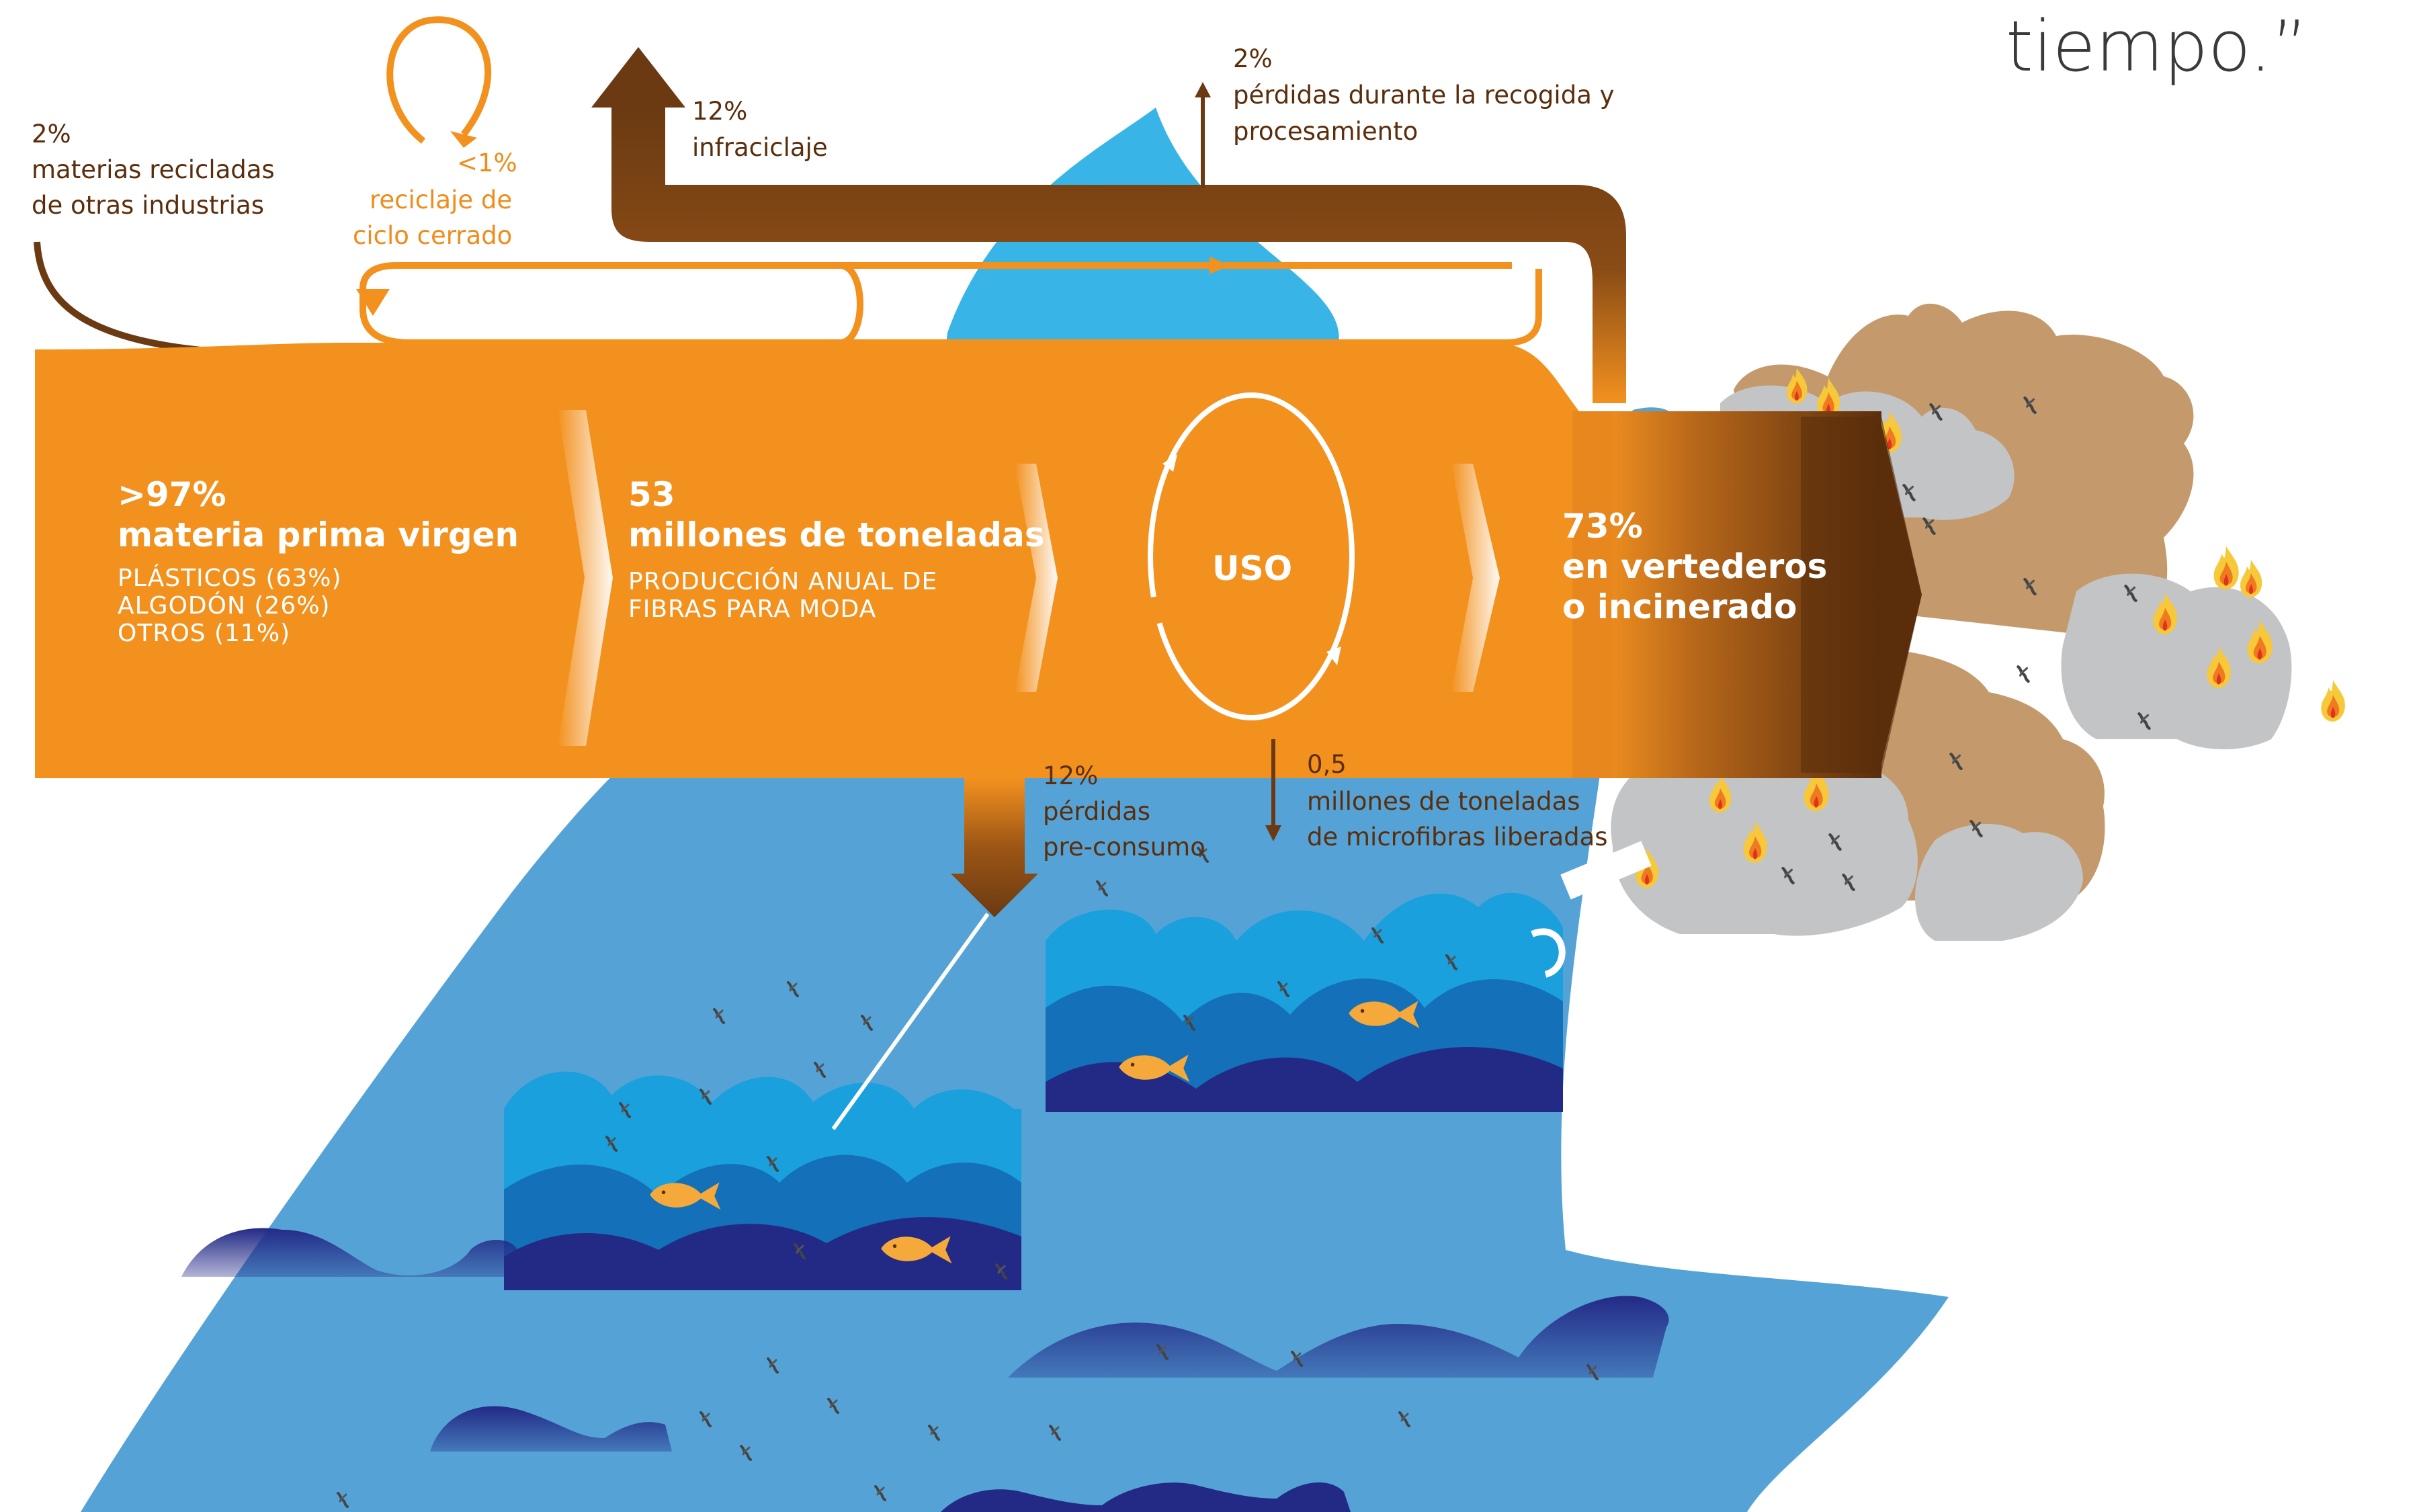  I want to click on microfiber-line2: de microfibras liberadas, so click(1457, 837).